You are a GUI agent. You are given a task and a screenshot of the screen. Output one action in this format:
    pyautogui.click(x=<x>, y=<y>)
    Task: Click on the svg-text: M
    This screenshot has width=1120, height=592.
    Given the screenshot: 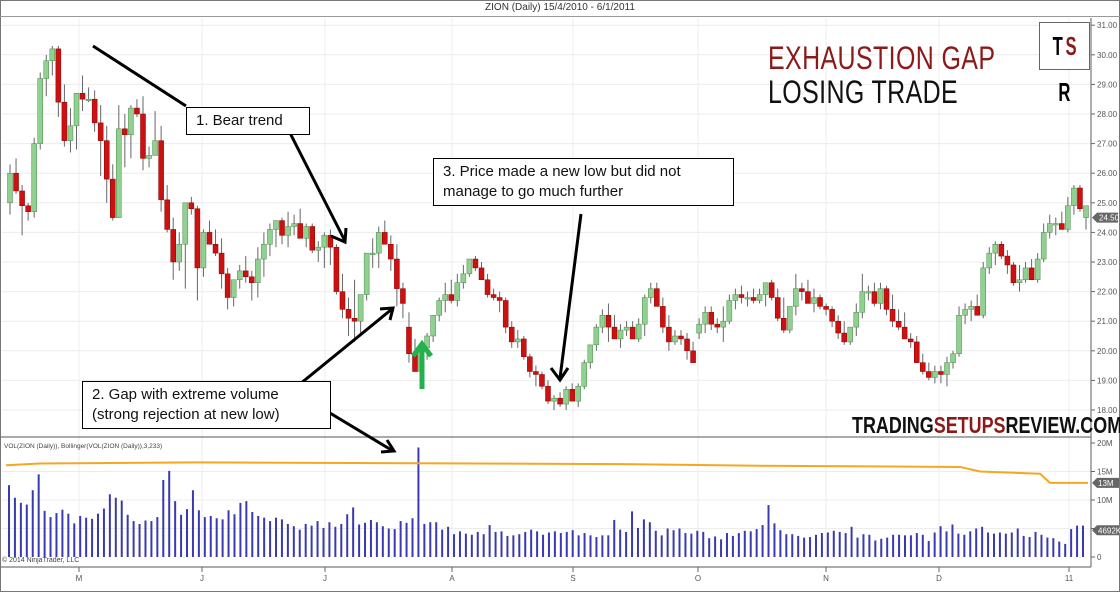 What is the action you would take?
    pyautogui.click(x=79, y=578)
    